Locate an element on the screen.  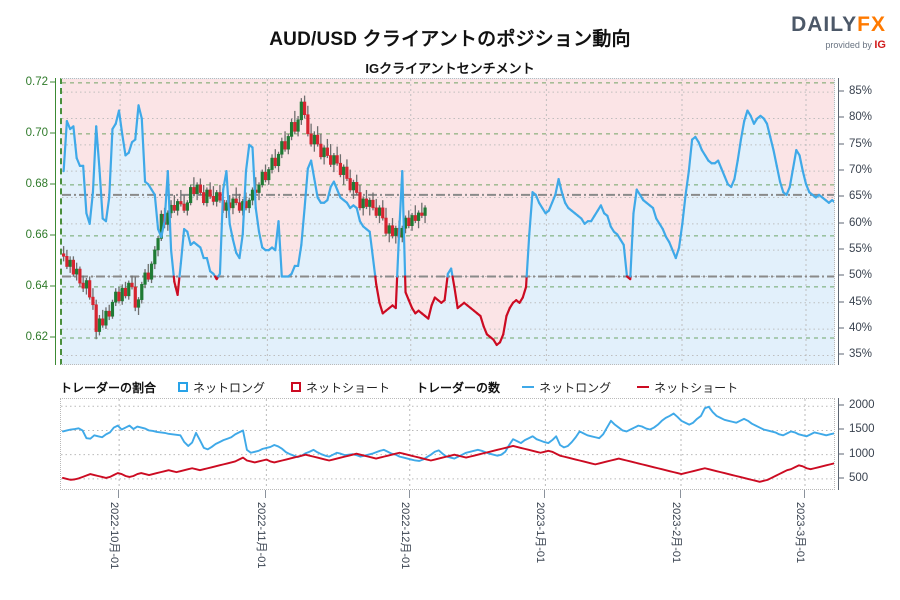
price-axis-tick-label: 0.64 is located at coordinates (36, 285).